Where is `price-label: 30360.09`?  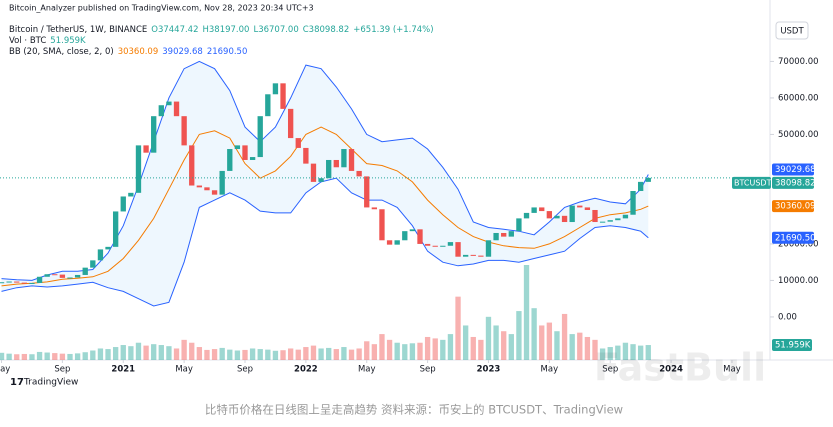 price-label: 30360.09 is located at coordinates (795, 207).